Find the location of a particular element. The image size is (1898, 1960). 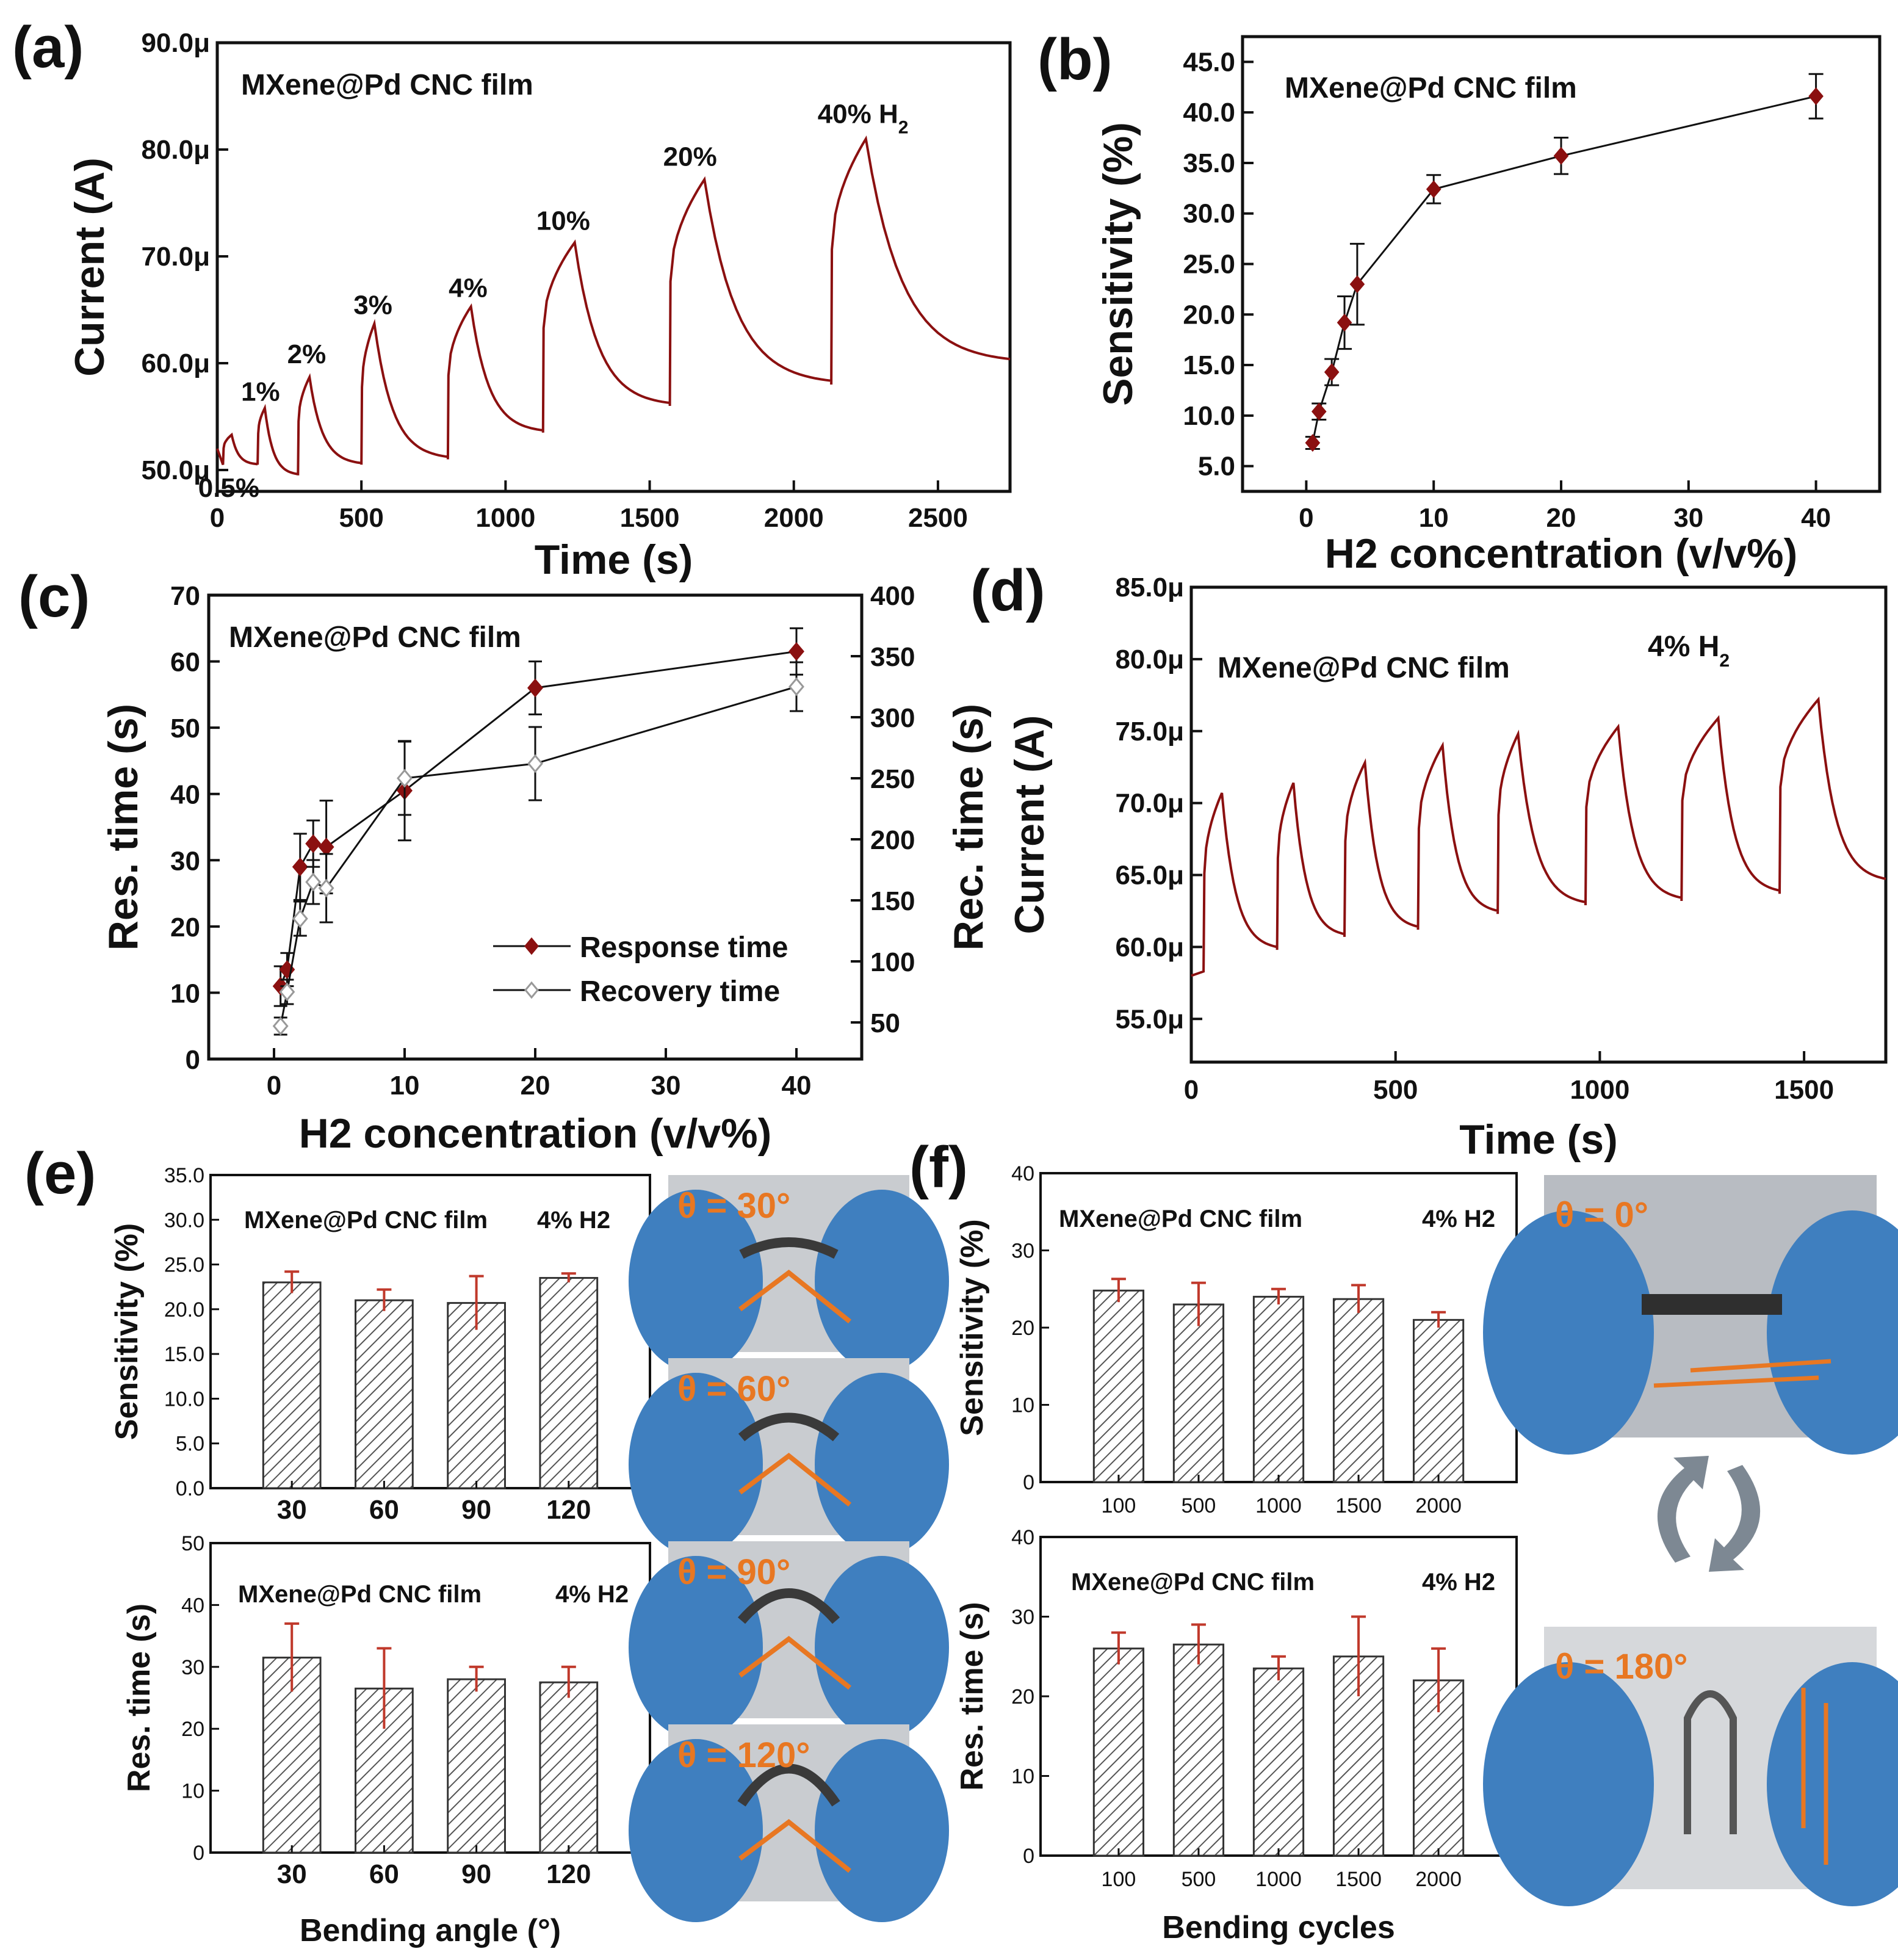

y-tick-label: 25.0 is located at coordinates (1209, 265).